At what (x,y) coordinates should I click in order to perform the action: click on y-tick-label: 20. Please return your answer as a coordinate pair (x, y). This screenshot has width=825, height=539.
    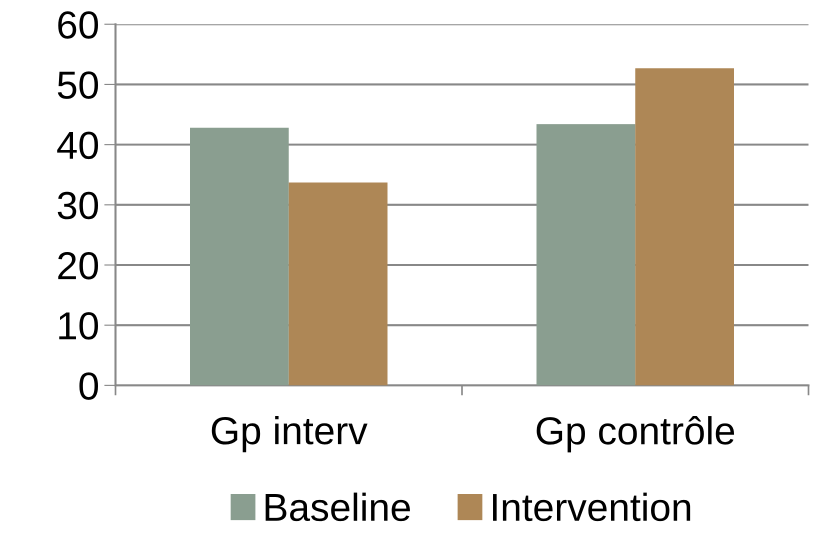
    Looking at the image, I should click on (78, 266).